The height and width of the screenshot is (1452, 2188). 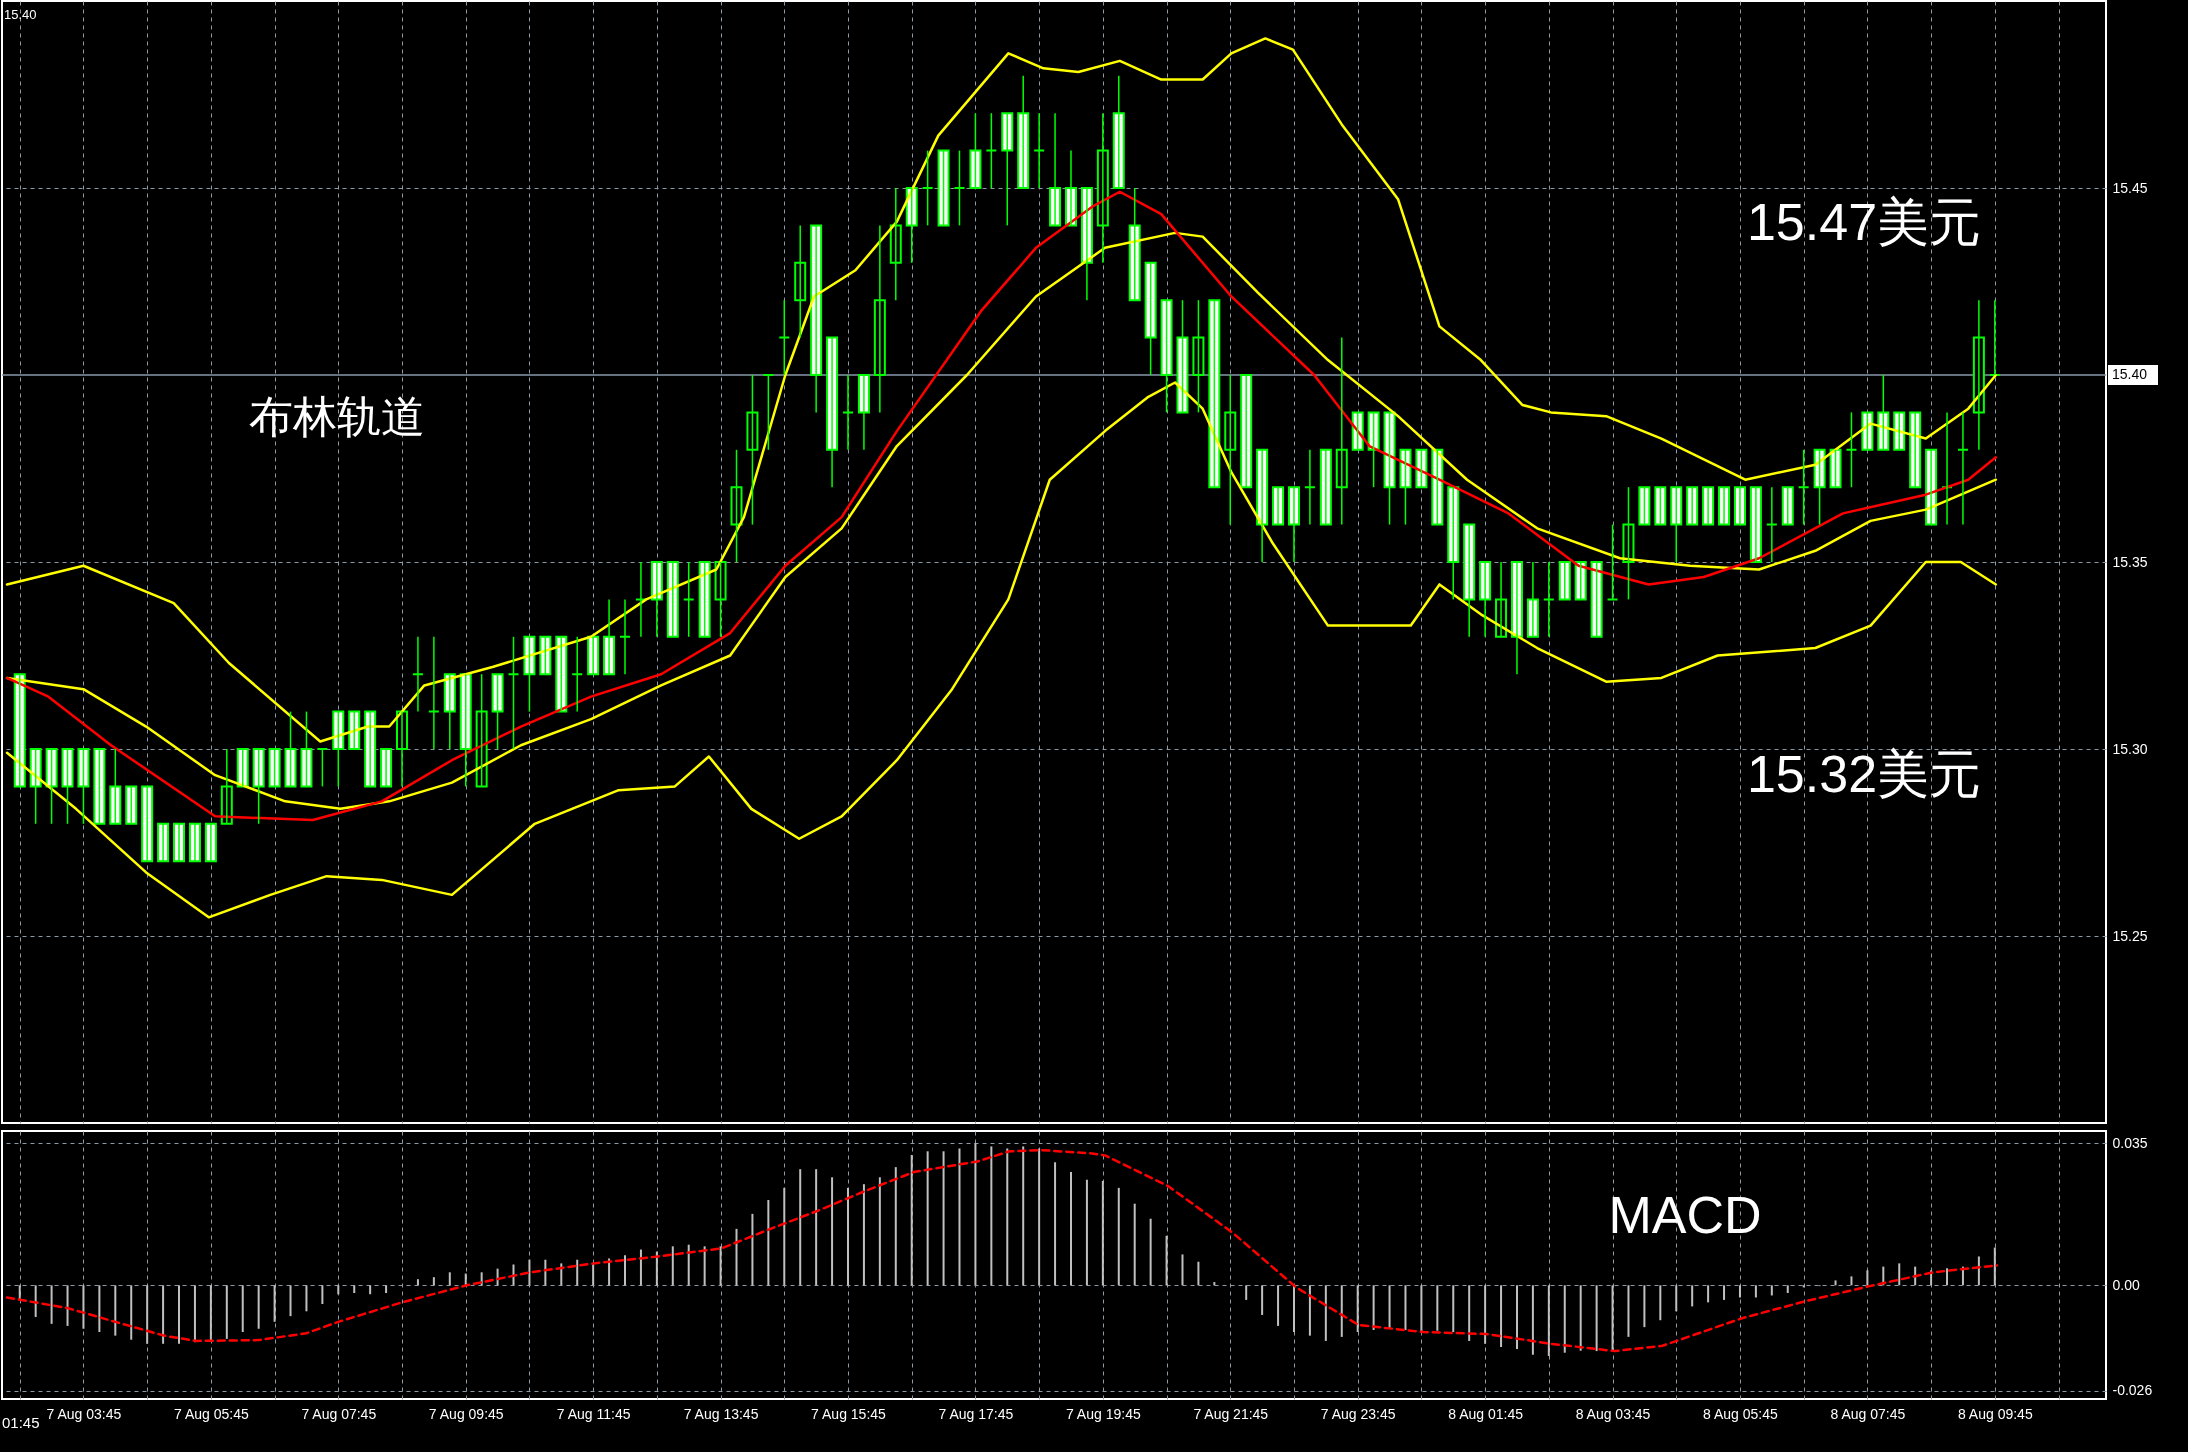 I want to click on x-tick-label: 8 Aug 05:45, so click(x=1741, y=1413).